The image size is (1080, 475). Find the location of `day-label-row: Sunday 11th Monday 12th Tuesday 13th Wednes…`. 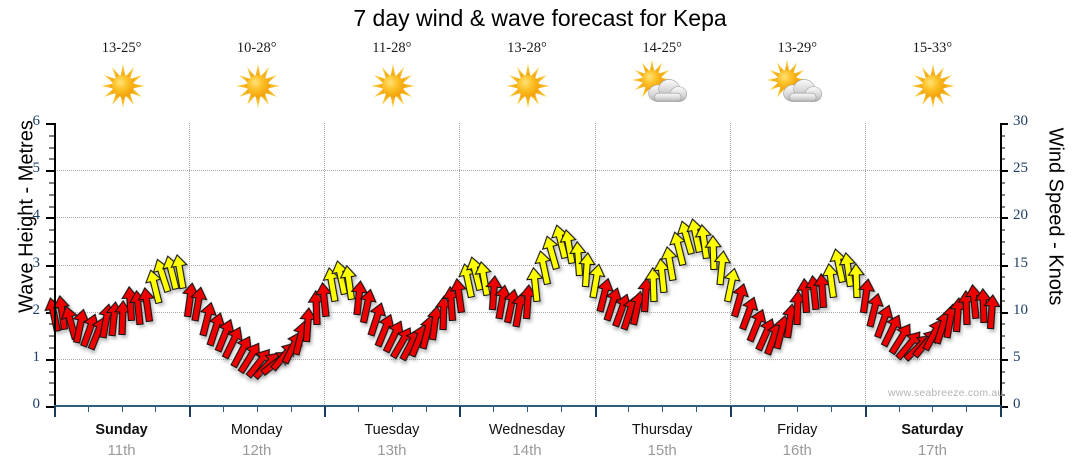

day-label-row: Sunday 11th Monday 12th Tuesday 13th Wednes… is located at coordinates (527, 445).